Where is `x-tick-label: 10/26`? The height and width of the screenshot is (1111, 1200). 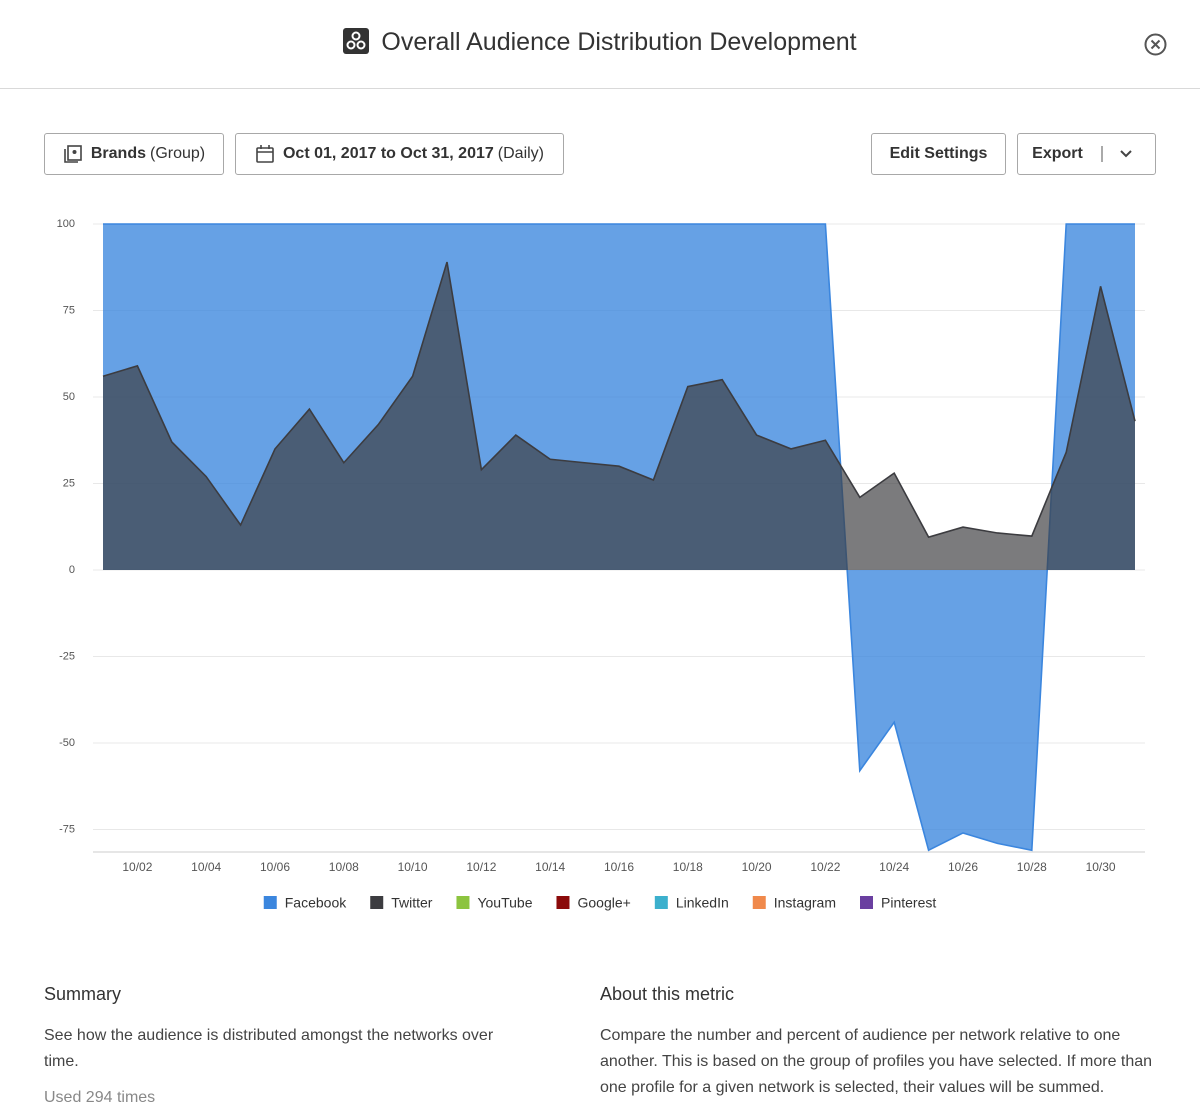
x-tick-label: 10/26 is located at coordinates (963, 867).